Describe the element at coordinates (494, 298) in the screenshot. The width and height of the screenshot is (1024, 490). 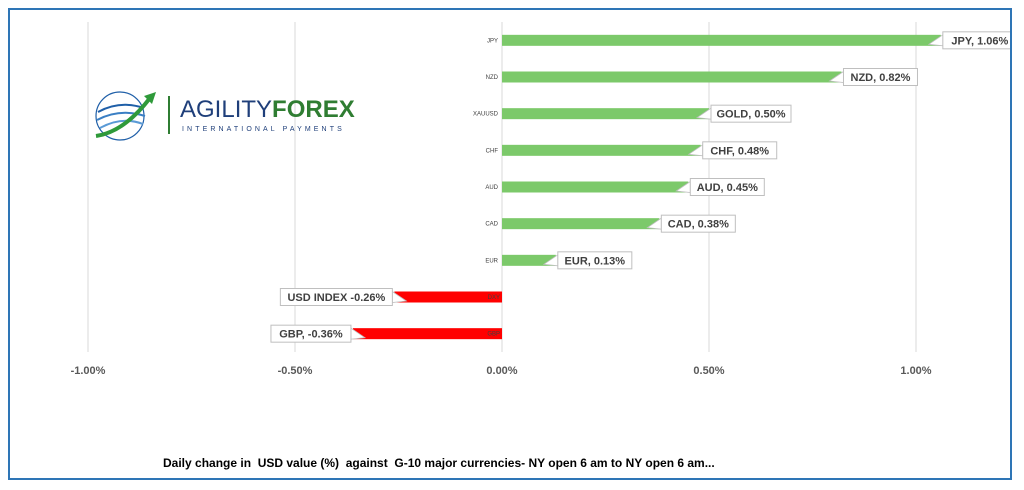
I see `category-label: DXY` at that location.